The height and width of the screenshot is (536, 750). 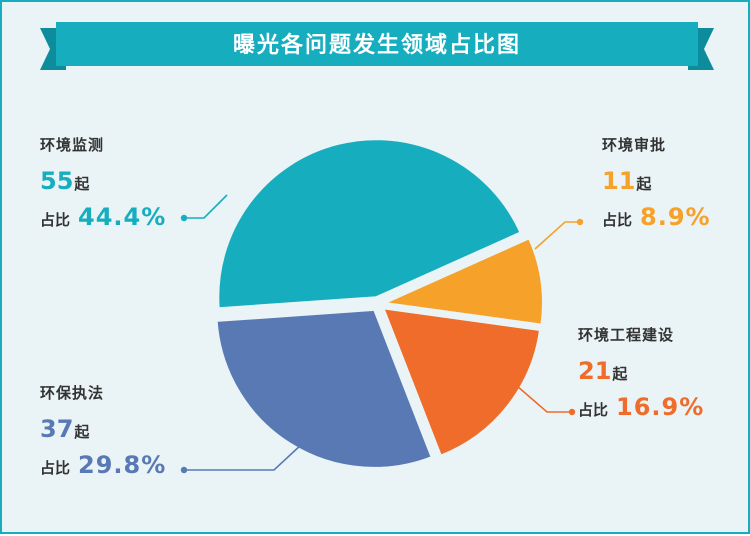 I want to click on percent-line: 占比 16.9%, so click(x=641, y=407).